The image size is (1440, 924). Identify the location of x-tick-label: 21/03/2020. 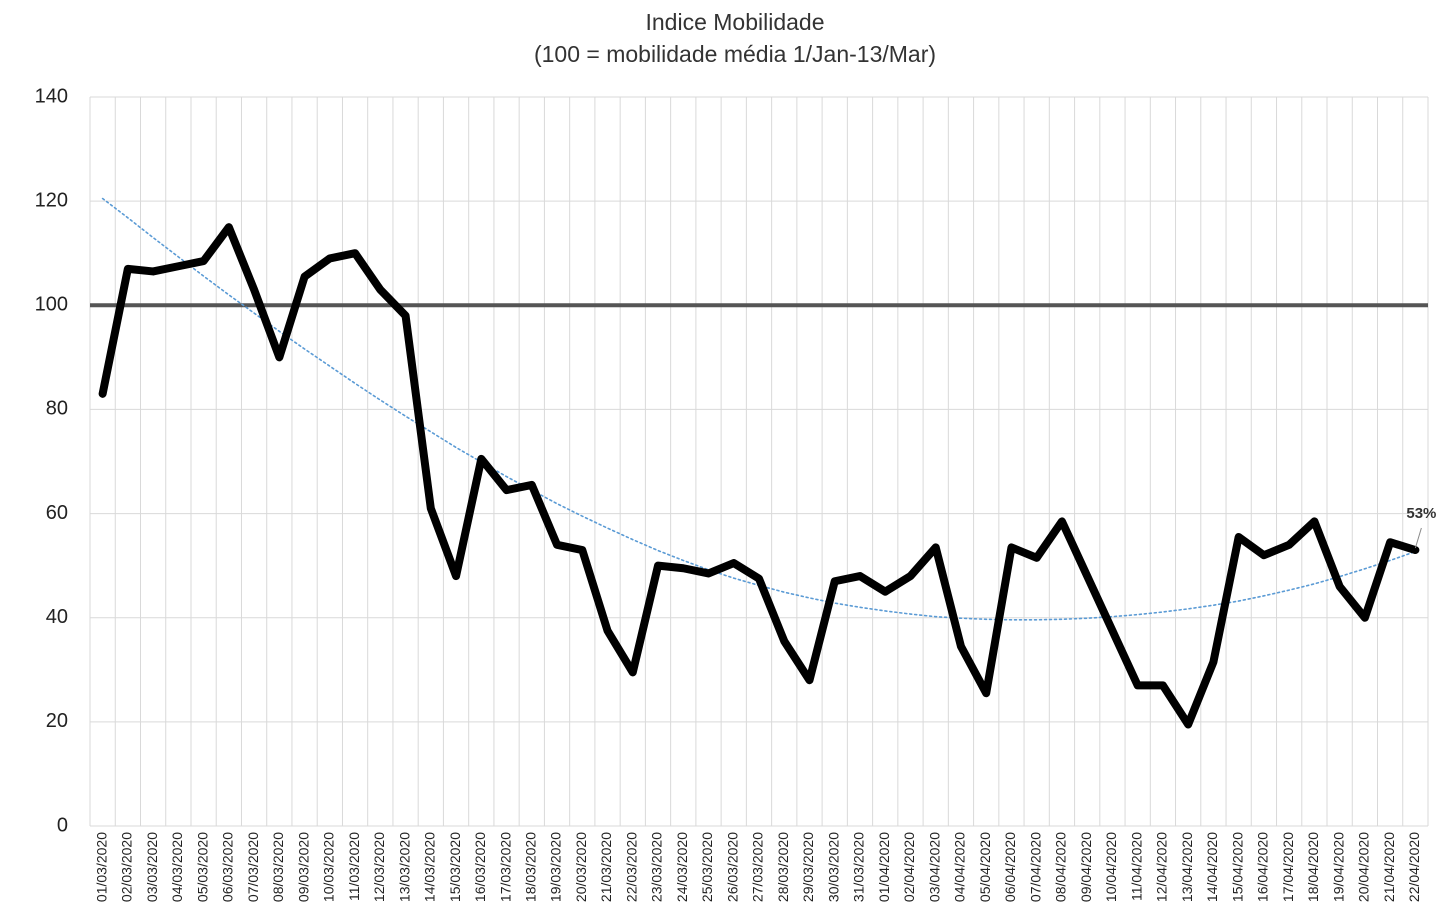
(606, 867).